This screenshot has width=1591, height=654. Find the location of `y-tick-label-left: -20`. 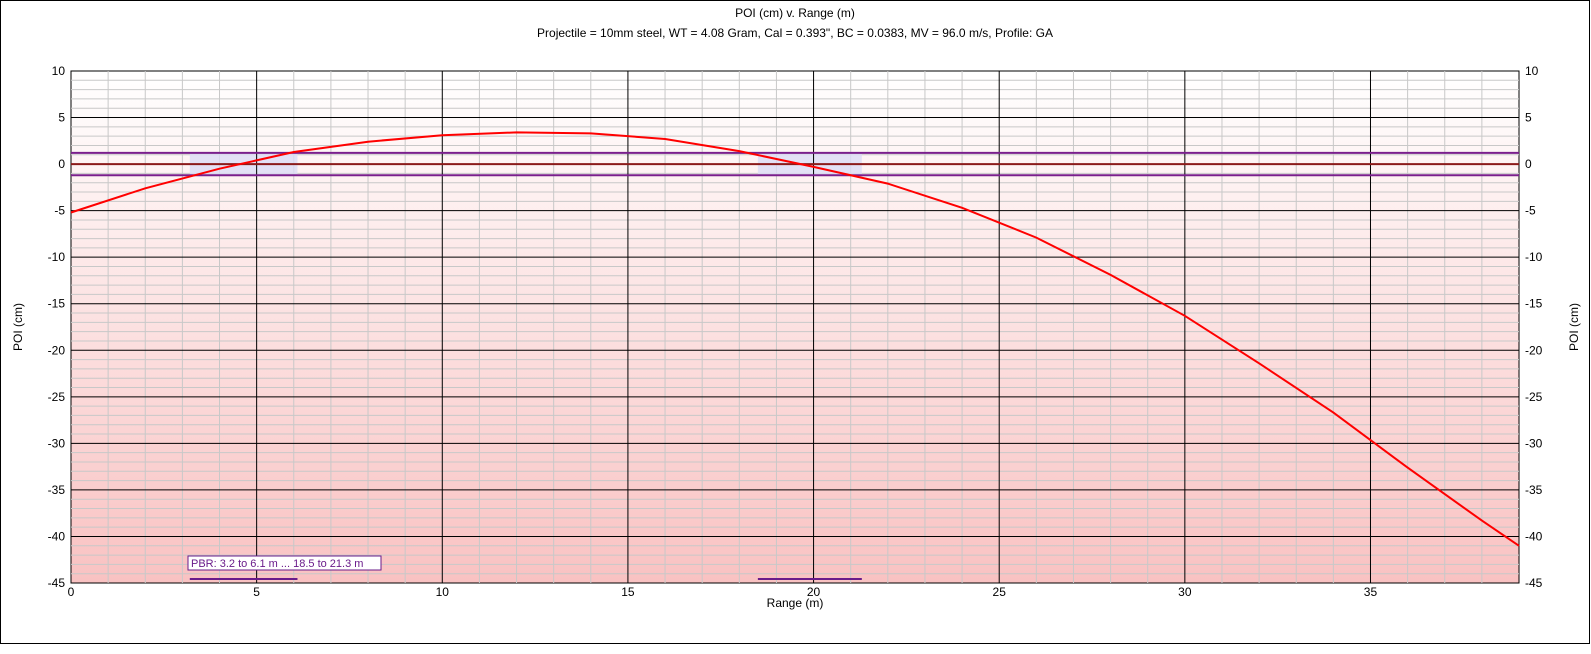

y-tick-label-left: -20 is located at coordinates (57, 350).